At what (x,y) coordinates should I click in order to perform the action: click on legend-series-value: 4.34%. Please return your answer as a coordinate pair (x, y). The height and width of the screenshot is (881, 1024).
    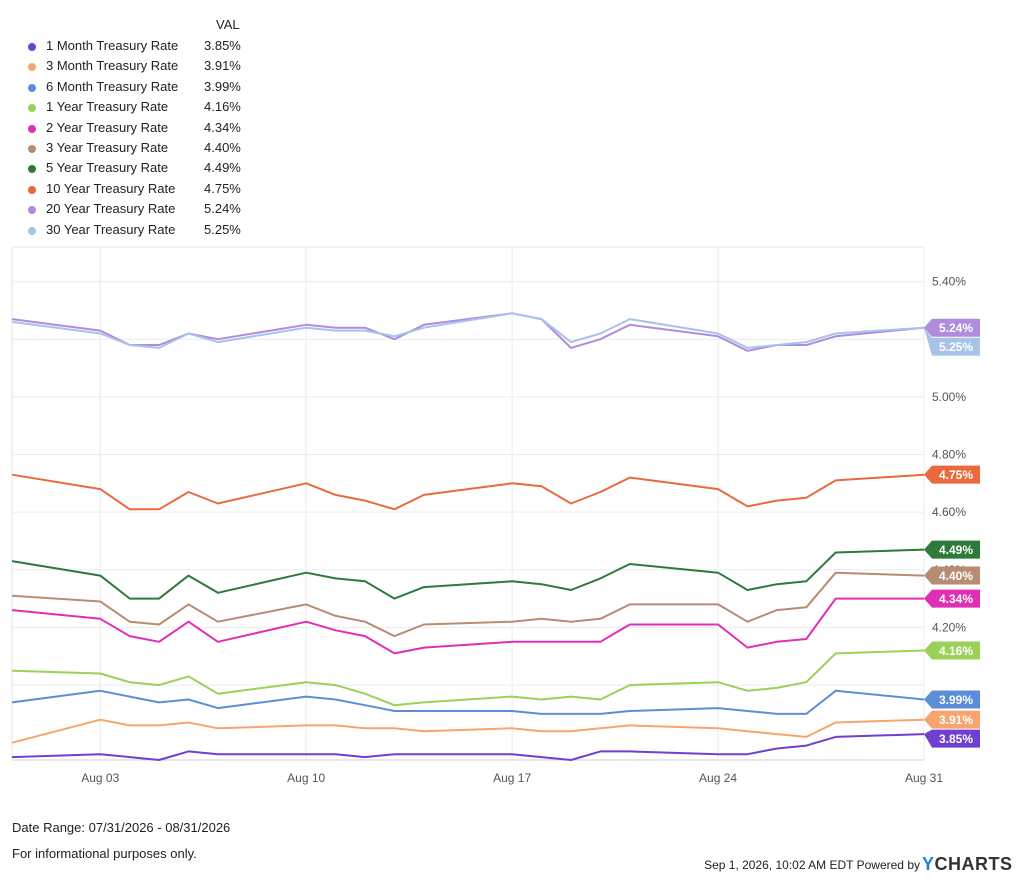
    Looking at the image, I should click on (222, 127).